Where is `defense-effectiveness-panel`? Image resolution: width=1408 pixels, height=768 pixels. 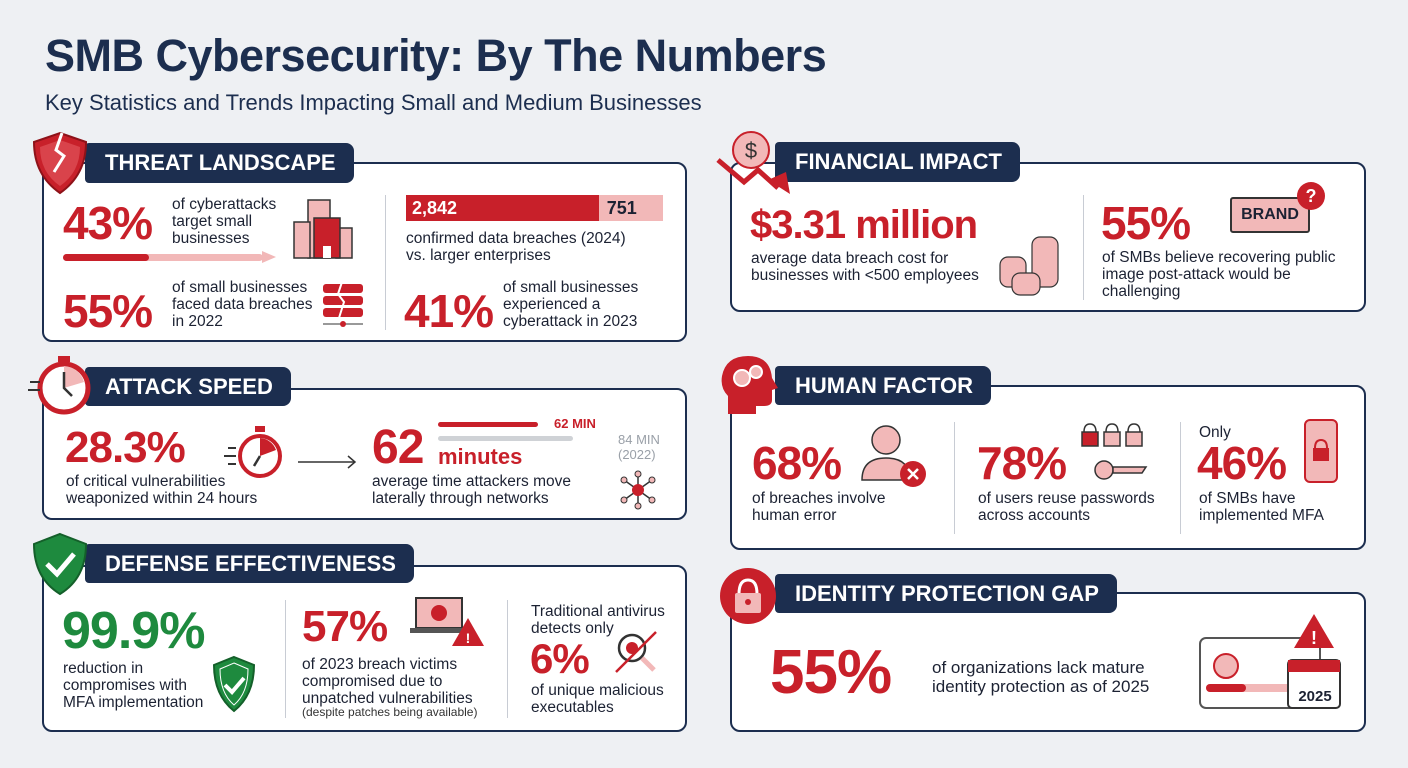 defense-effectiveness-panel is located at coordinates (364, 648).